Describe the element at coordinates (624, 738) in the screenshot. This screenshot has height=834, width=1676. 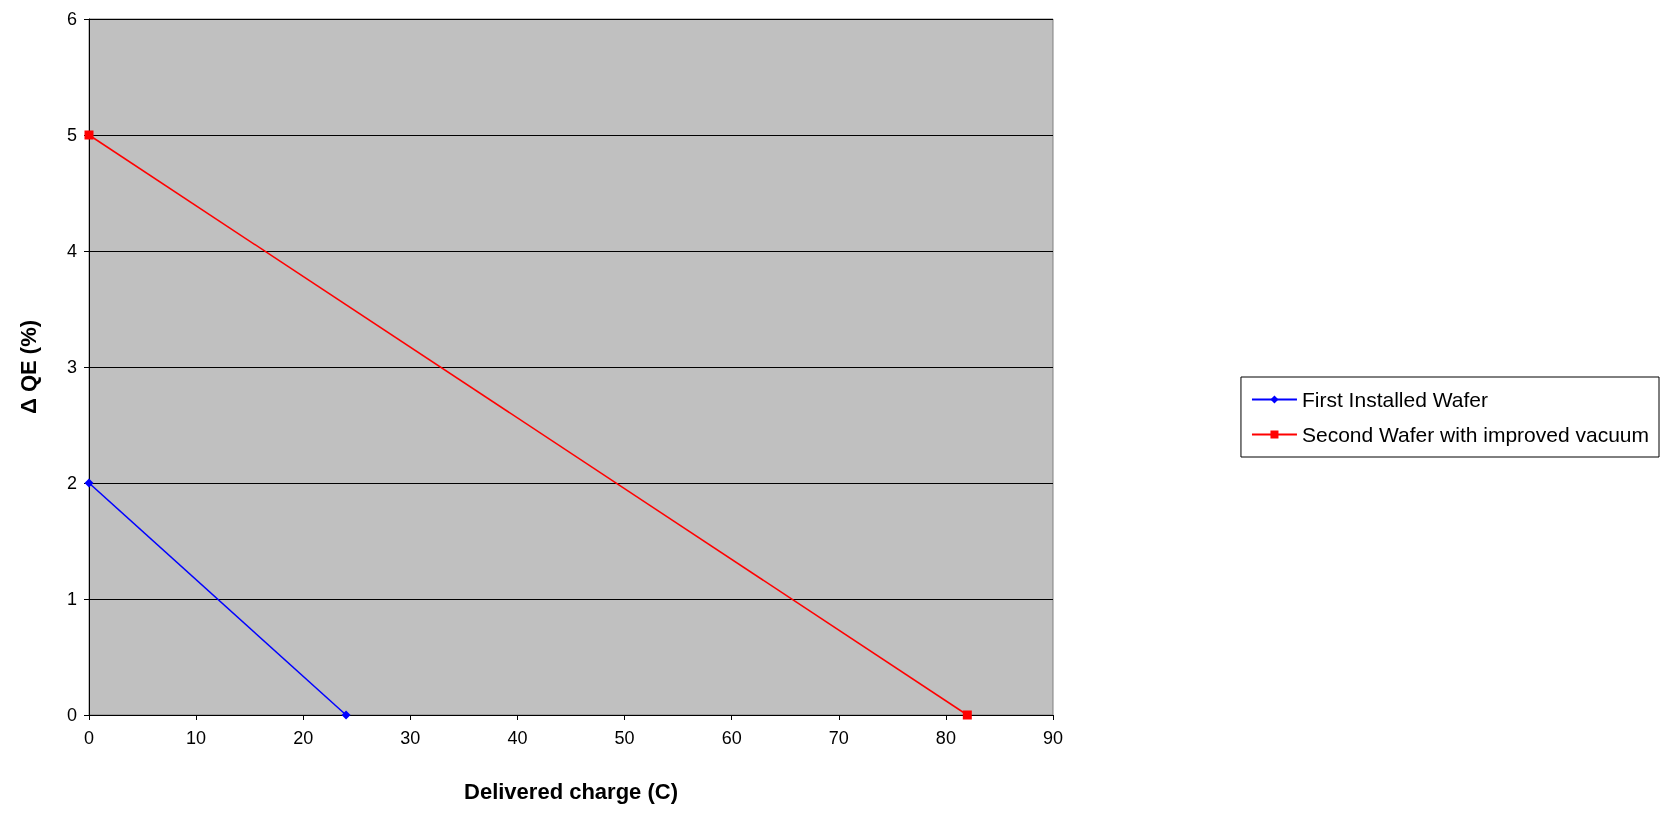
I see `x-tick-label: 50` at that location.